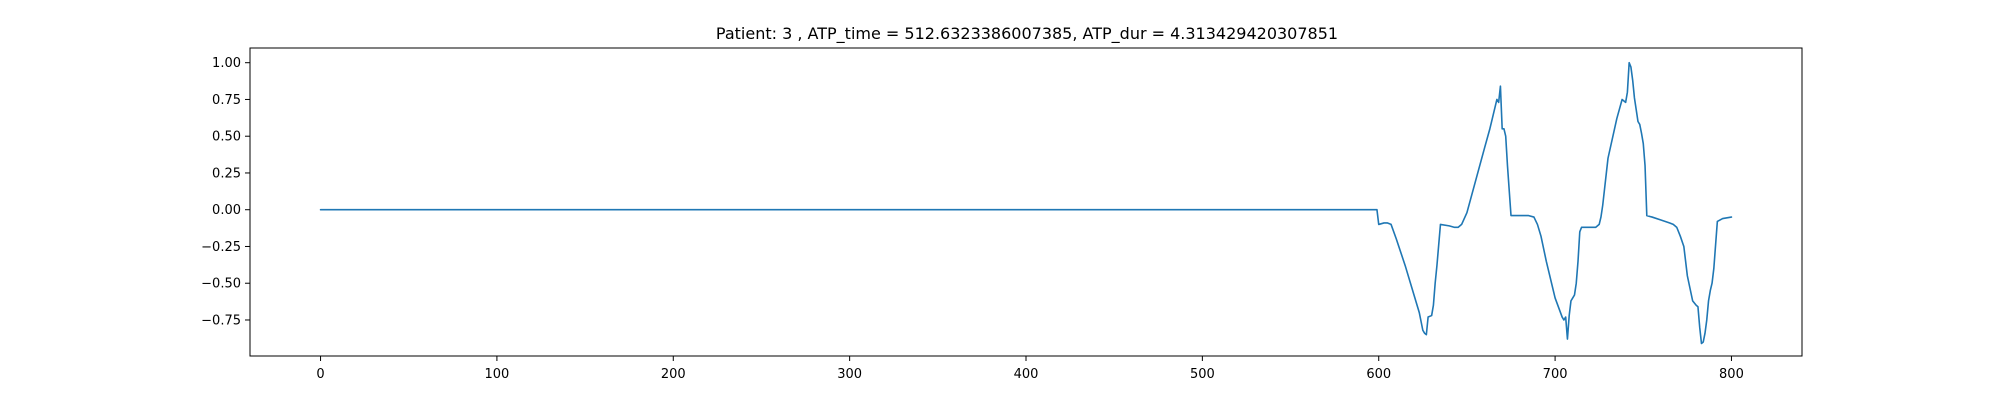 This screenshot has width=2000, height=400. I want to click on x-tick-label: 0, so click(320, 374).